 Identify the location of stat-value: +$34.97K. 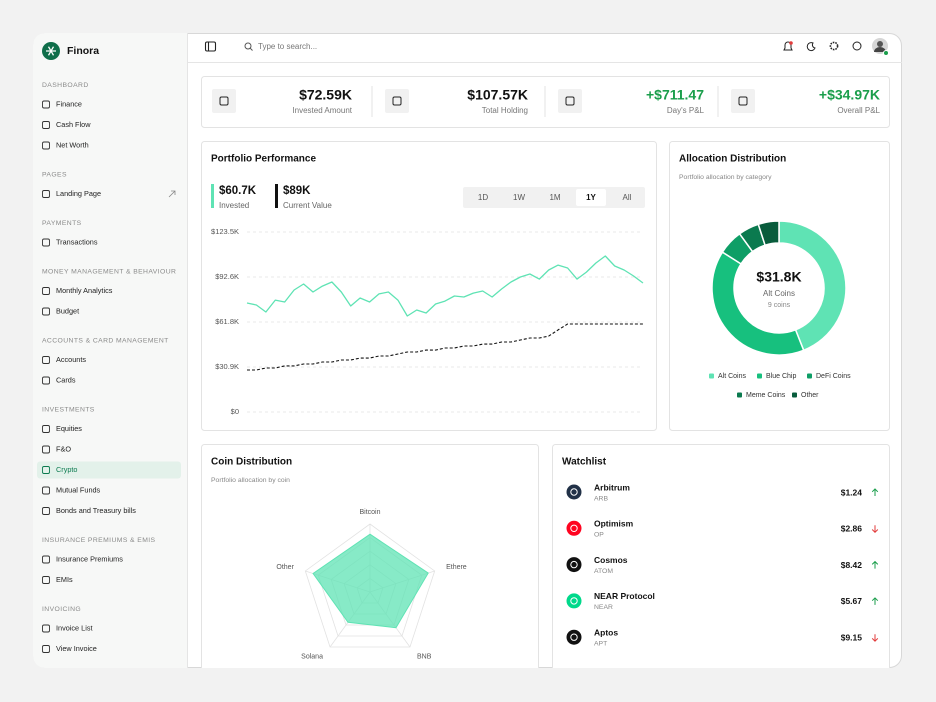
(849, 95).